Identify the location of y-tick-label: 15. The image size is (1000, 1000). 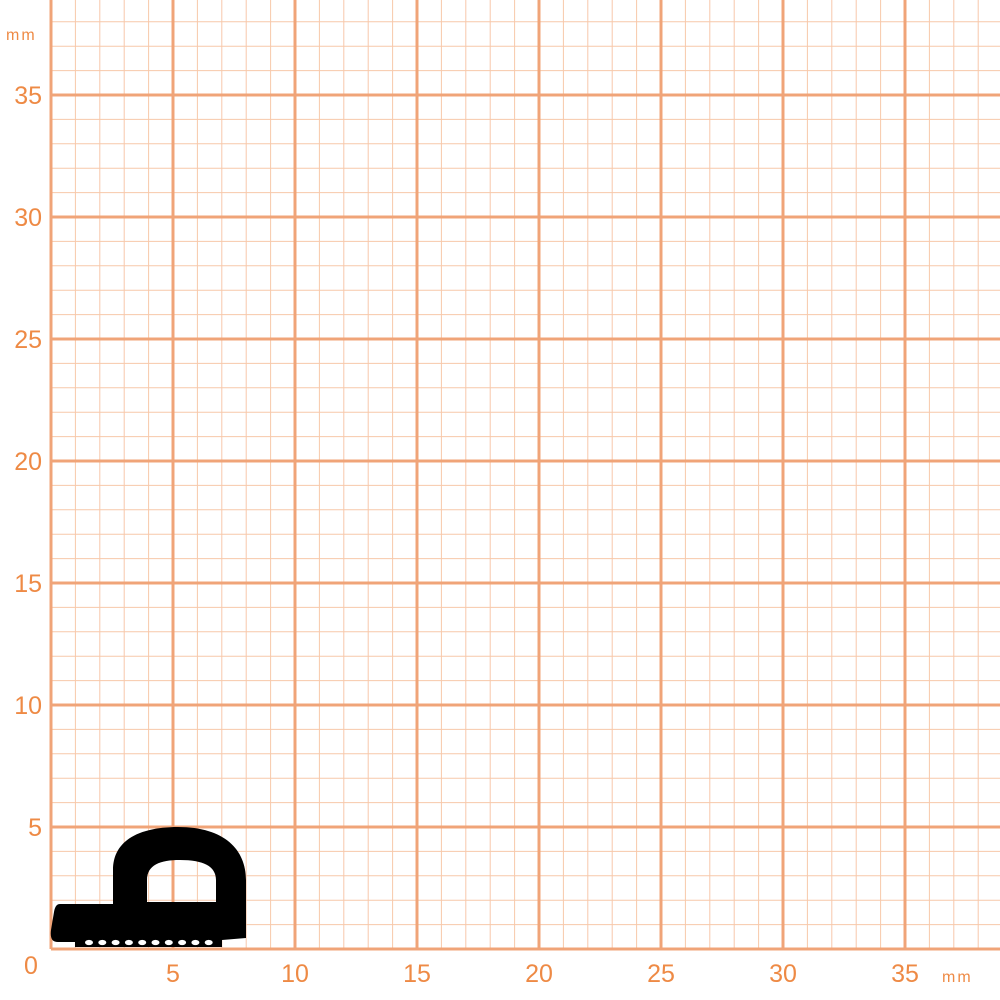
(28, 584).